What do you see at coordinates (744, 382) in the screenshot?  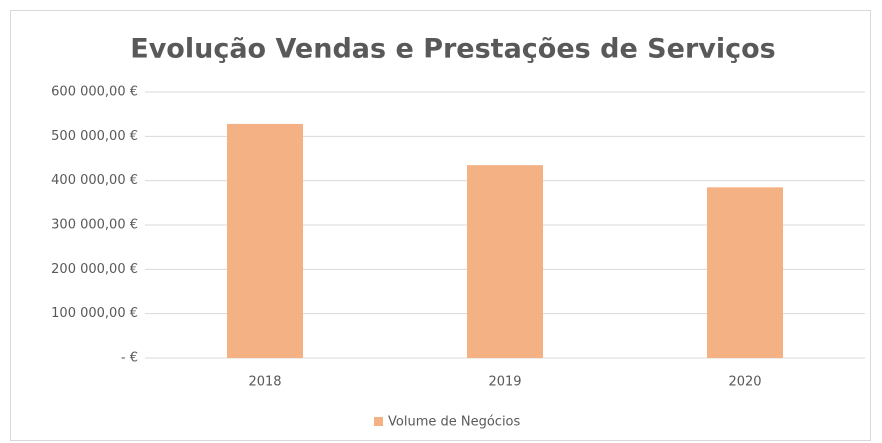 I see `x-tick-label: 2020` at bounding box center [744, 382].